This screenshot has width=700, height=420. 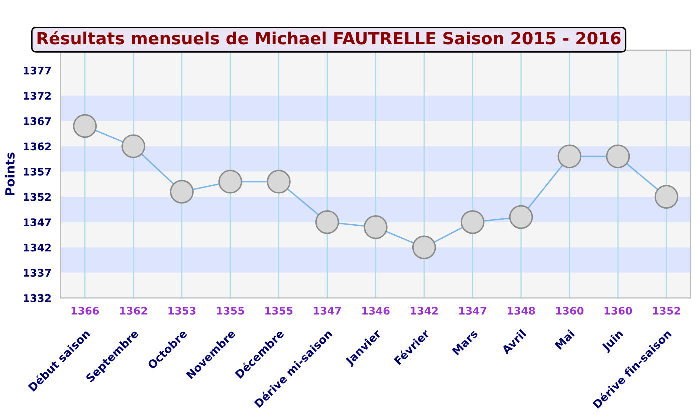 I want to click on data-label: 1348, so click(x=522, y=311).